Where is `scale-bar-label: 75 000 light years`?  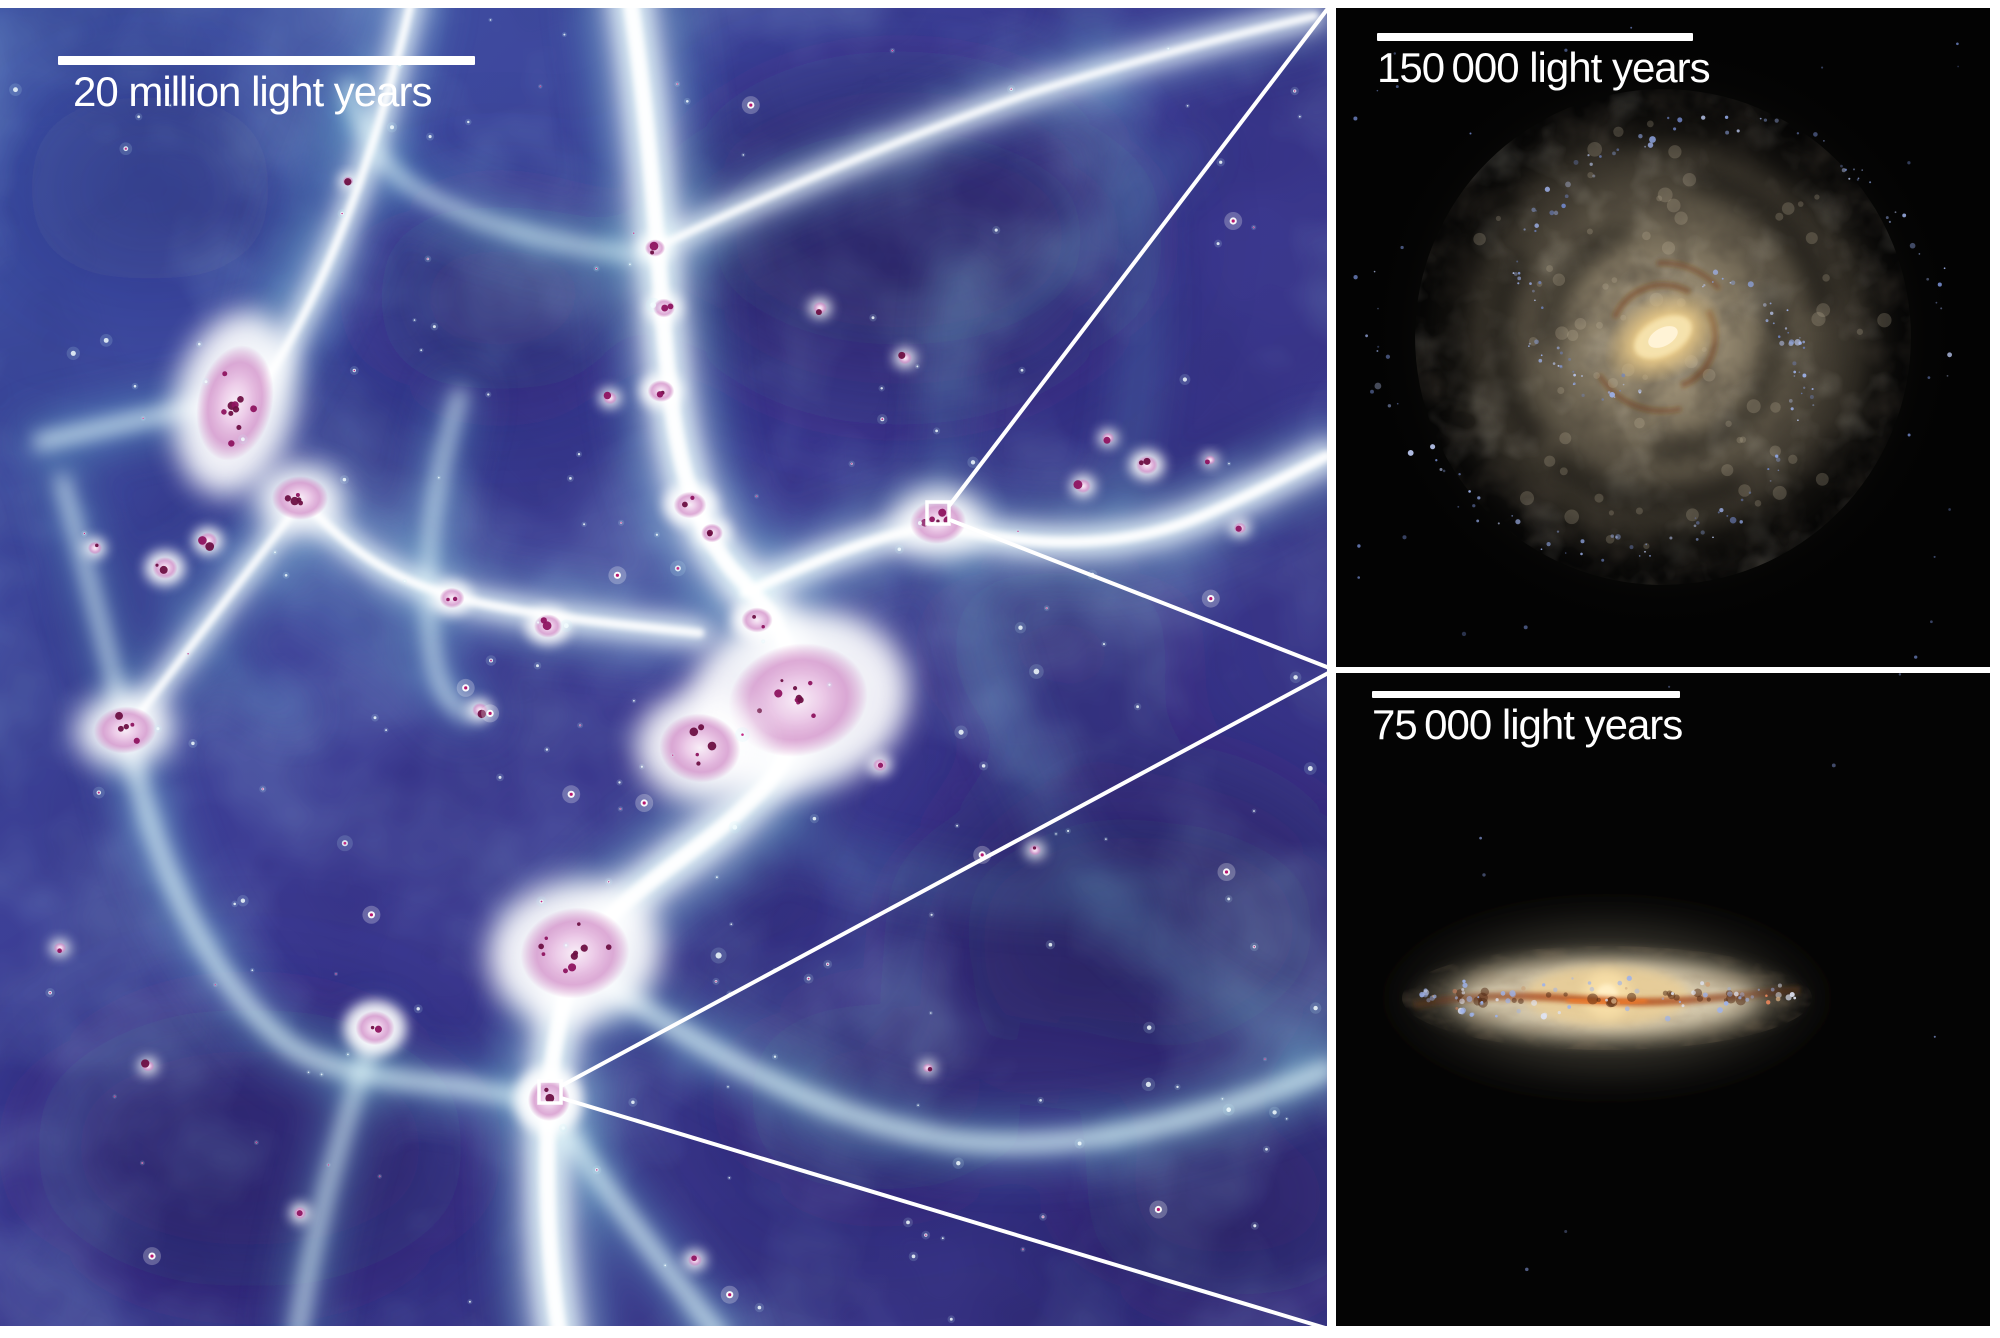
scale-bar-label: 75 000 light years is located at coordinates (1527, 724).